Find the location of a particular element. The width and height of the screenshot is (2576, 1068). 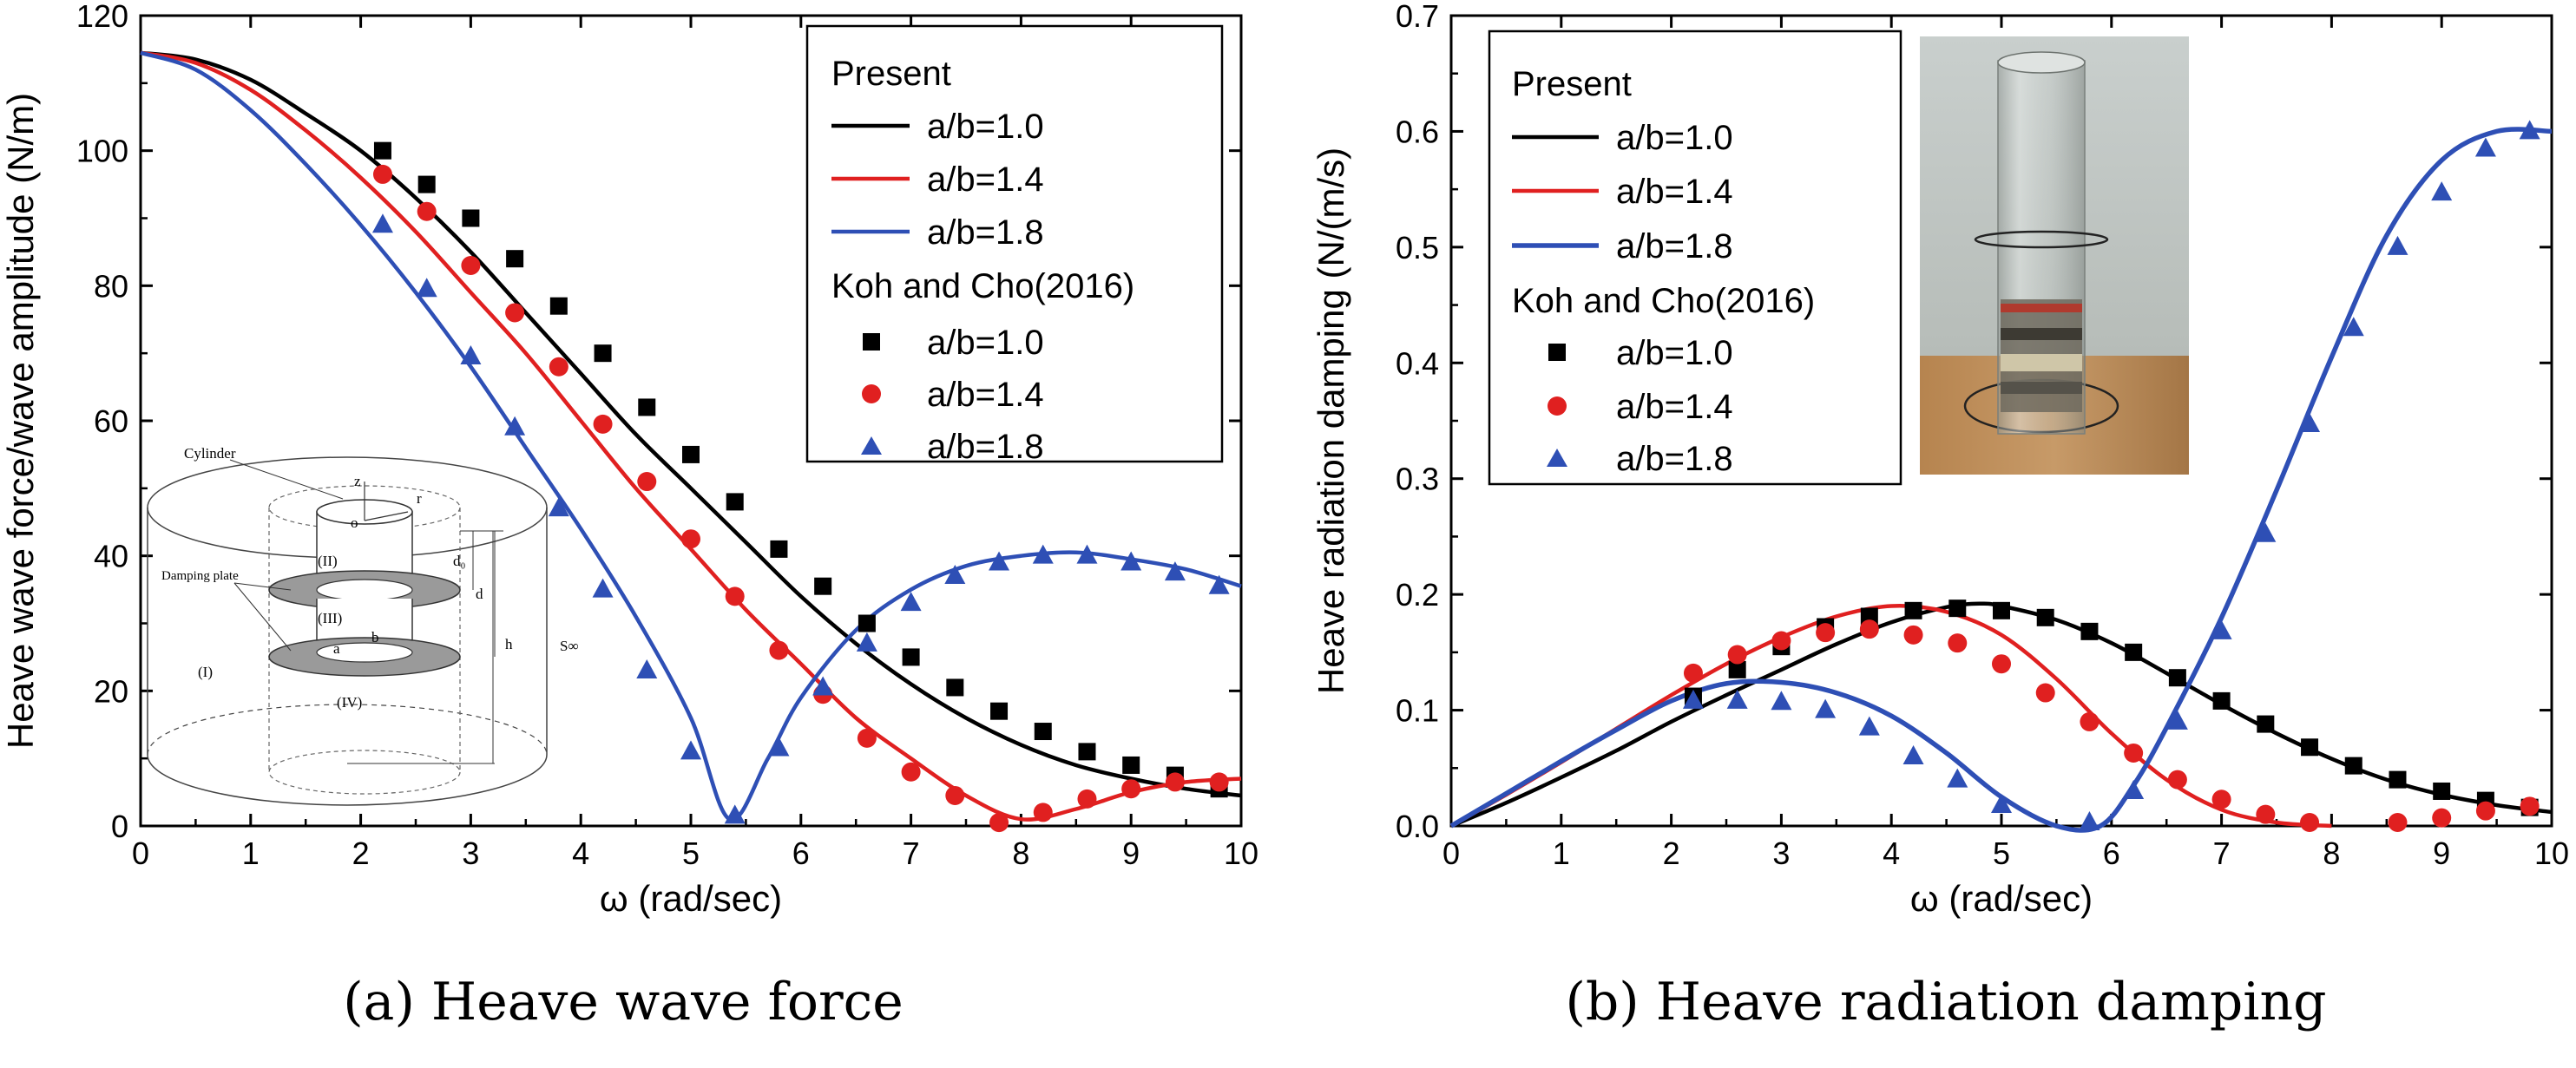

legend-a-label-1: a/b=1.0 is located at coordinates (985, 127).